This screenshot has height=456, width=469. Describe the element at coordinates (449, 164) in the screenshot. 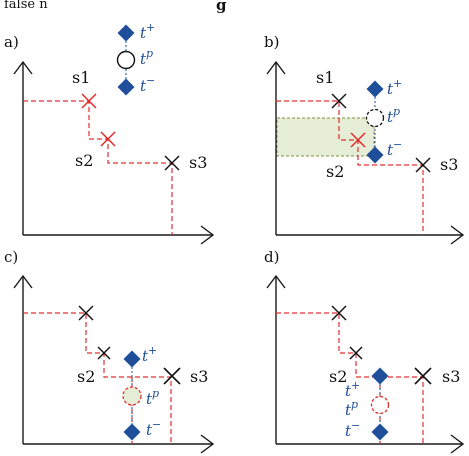

I see `panel-b-label-s3: s3` at that location.